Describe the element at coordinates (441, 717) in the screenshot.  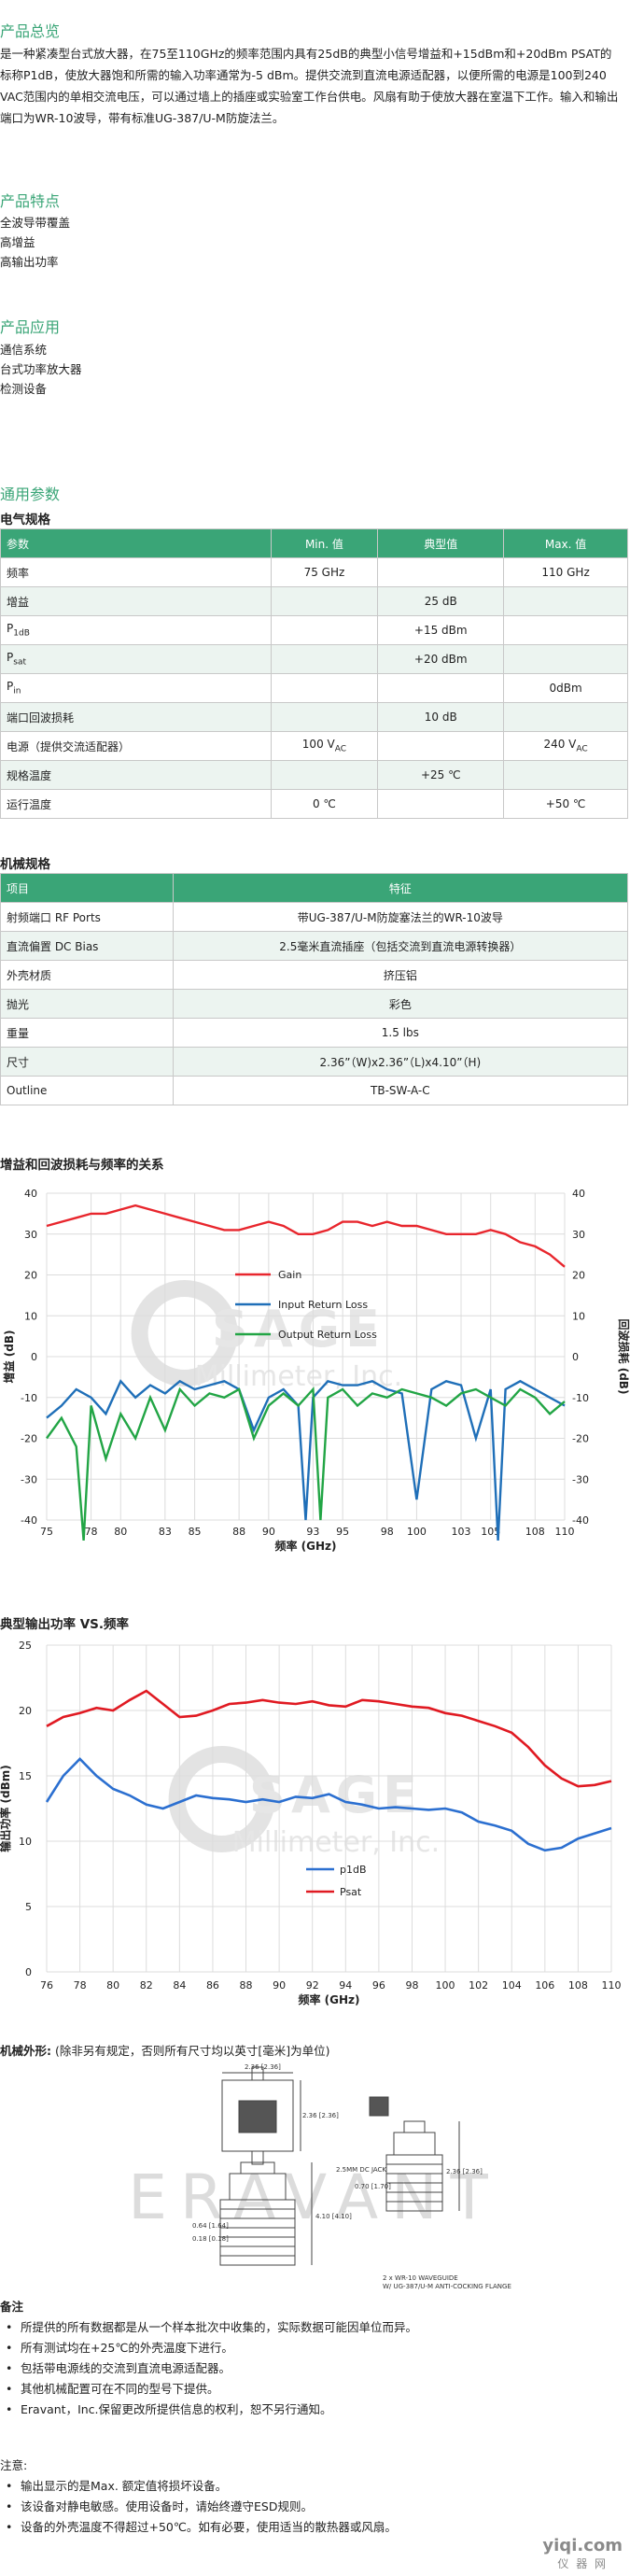
I see `typ-cell: 10 dB` at that location.